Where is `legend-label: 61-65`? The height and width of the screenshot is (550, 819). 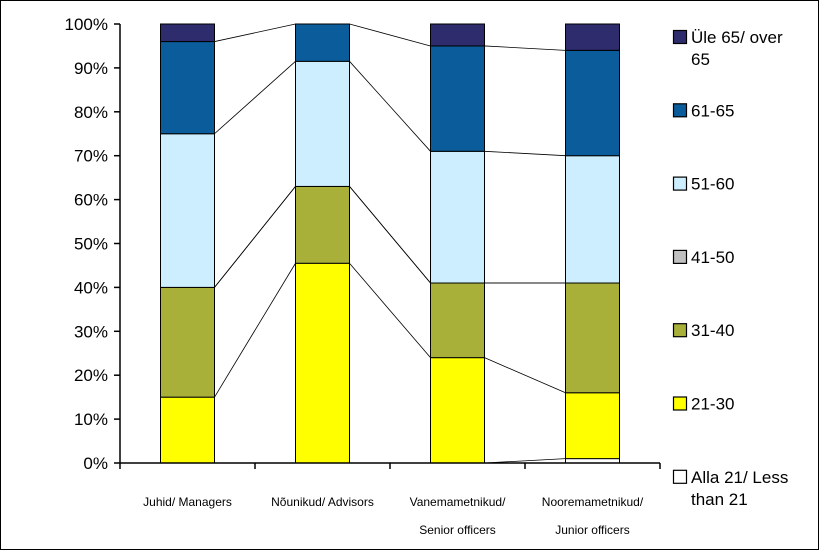 legend-label: 61-65 is located at coordinates (712, 110).